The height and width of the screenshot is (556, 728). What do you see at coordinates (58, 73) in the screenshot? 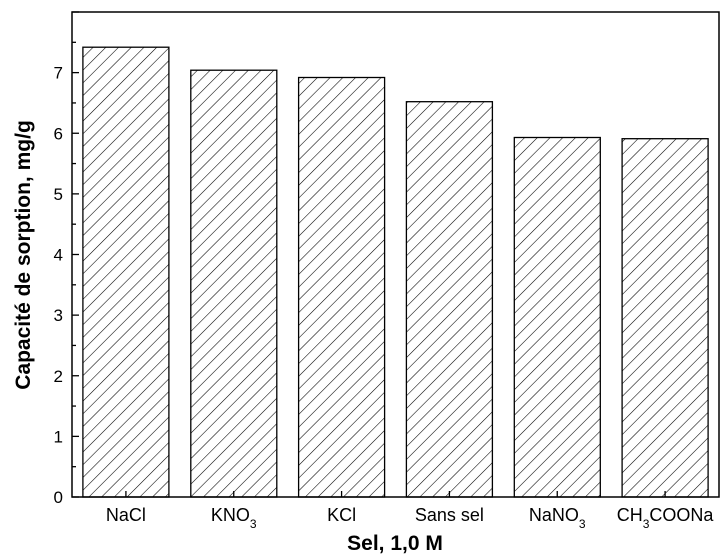
I see `y-tick-label: 7` at bounding box center [58, 73].